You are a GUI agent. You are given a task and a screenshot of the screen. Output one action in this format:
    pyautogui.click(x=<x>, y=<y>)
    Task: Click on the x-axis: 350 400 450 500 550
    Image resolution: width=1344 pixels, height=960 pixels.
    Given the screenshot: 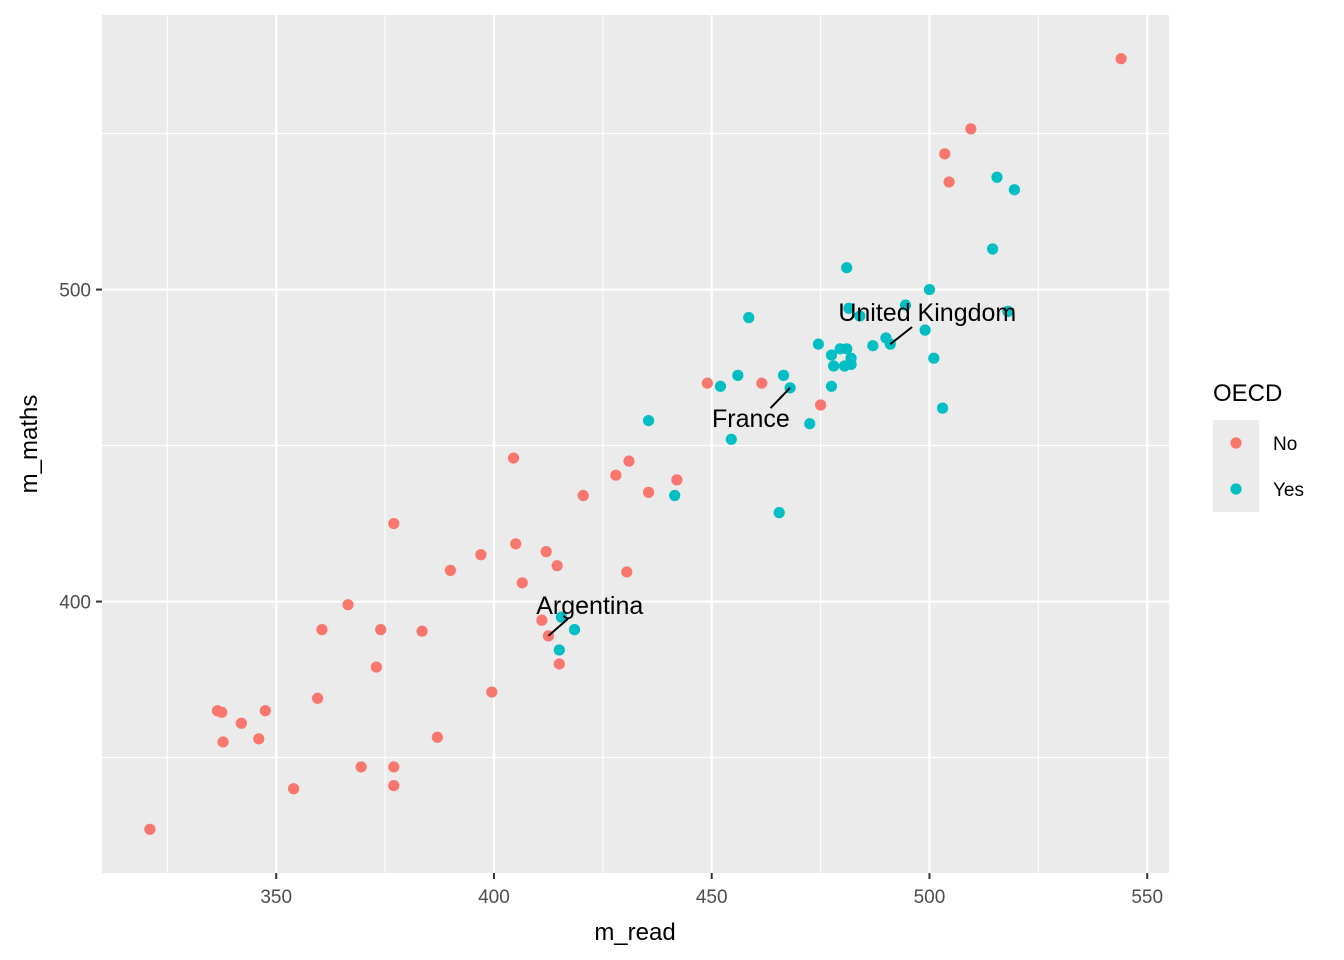 What is the action you would take?
    pyautogui.click(x=711, y=890)
    